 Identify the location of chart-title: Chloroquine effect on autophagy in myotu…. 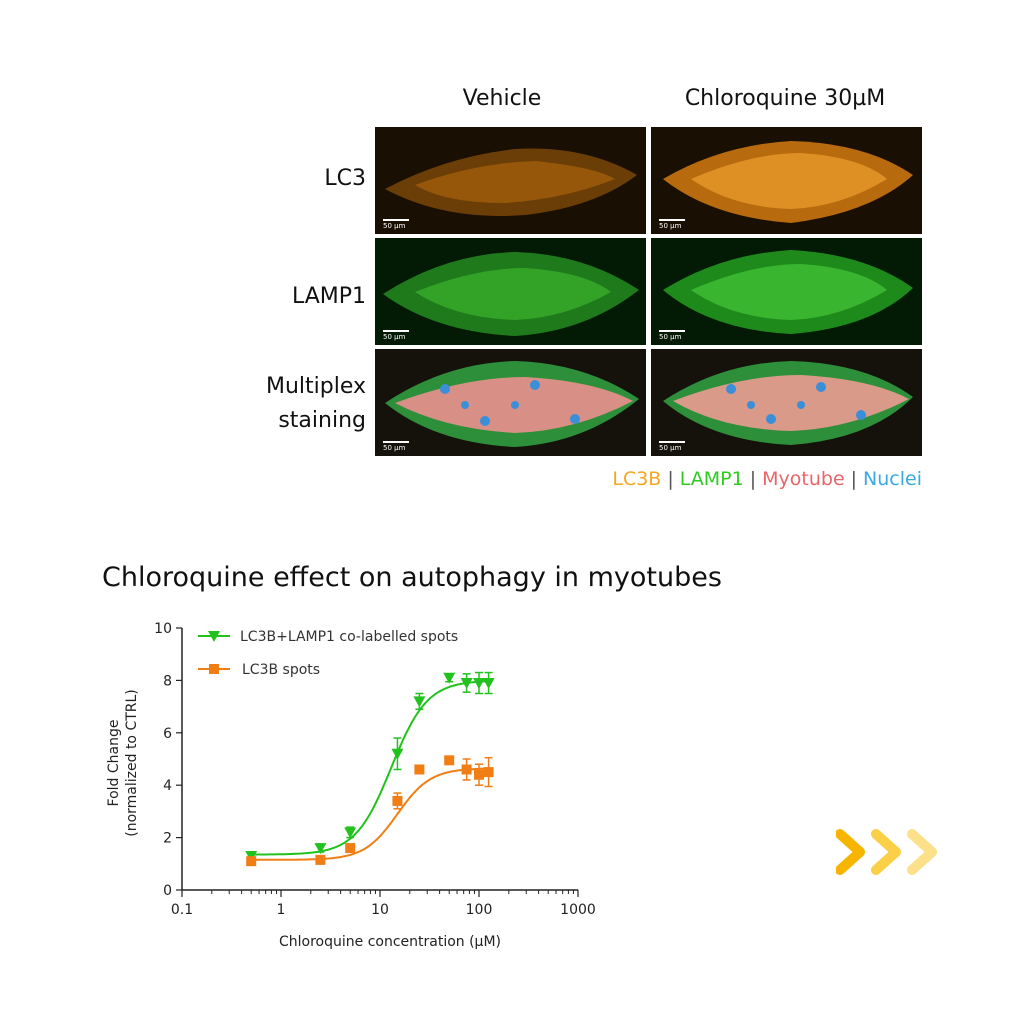
(412, 577).